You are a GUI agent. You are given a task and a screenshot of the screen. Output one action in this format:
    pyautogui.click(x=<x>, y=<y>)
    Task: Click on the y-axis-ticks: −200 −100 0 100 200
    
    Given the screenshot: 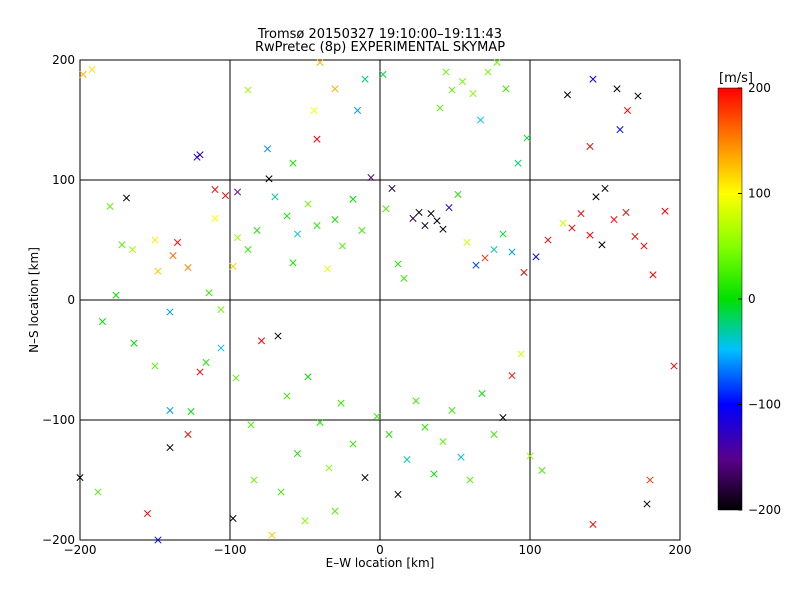 What is the action you would take?
    pyautogui.click(x=64, y=300)
    